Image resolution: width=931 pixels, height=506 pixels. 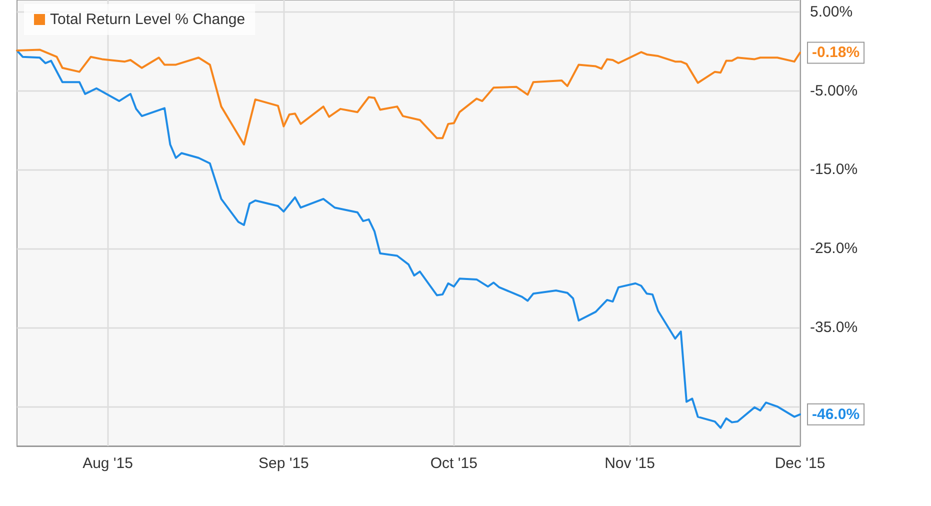 I want to click on legend-label: Total Return Level % Change, so click(x=148, y=19).